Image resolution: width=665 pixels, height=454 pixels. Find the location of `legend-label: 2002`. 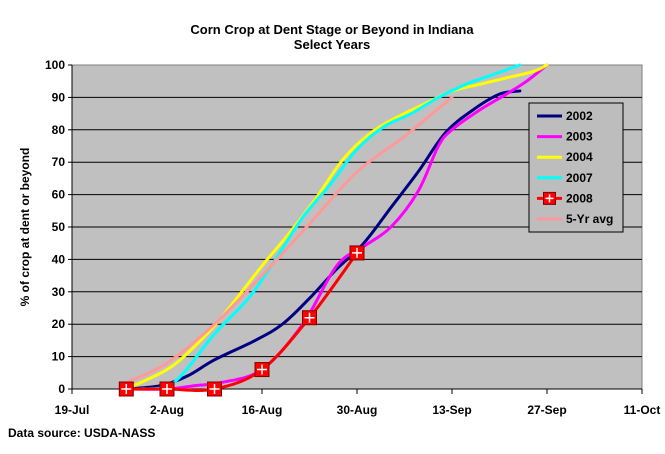

legend-label: 2002 is located at coordinates (579, 116).